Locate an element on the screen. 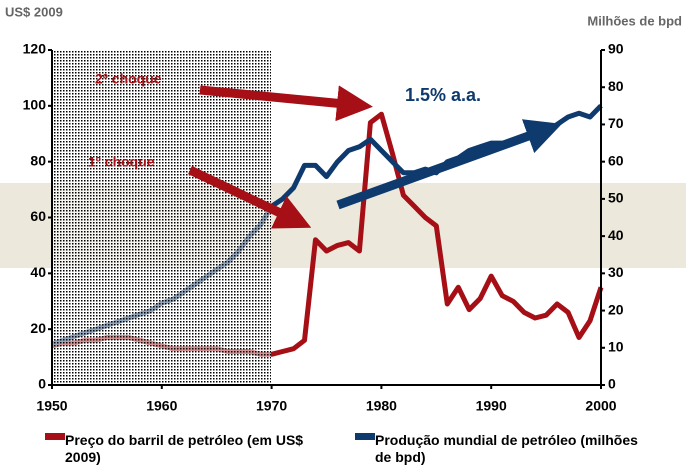 This screenshot has width=686, height=476. annotation: 2º choque is located at coordinates (128, 79).